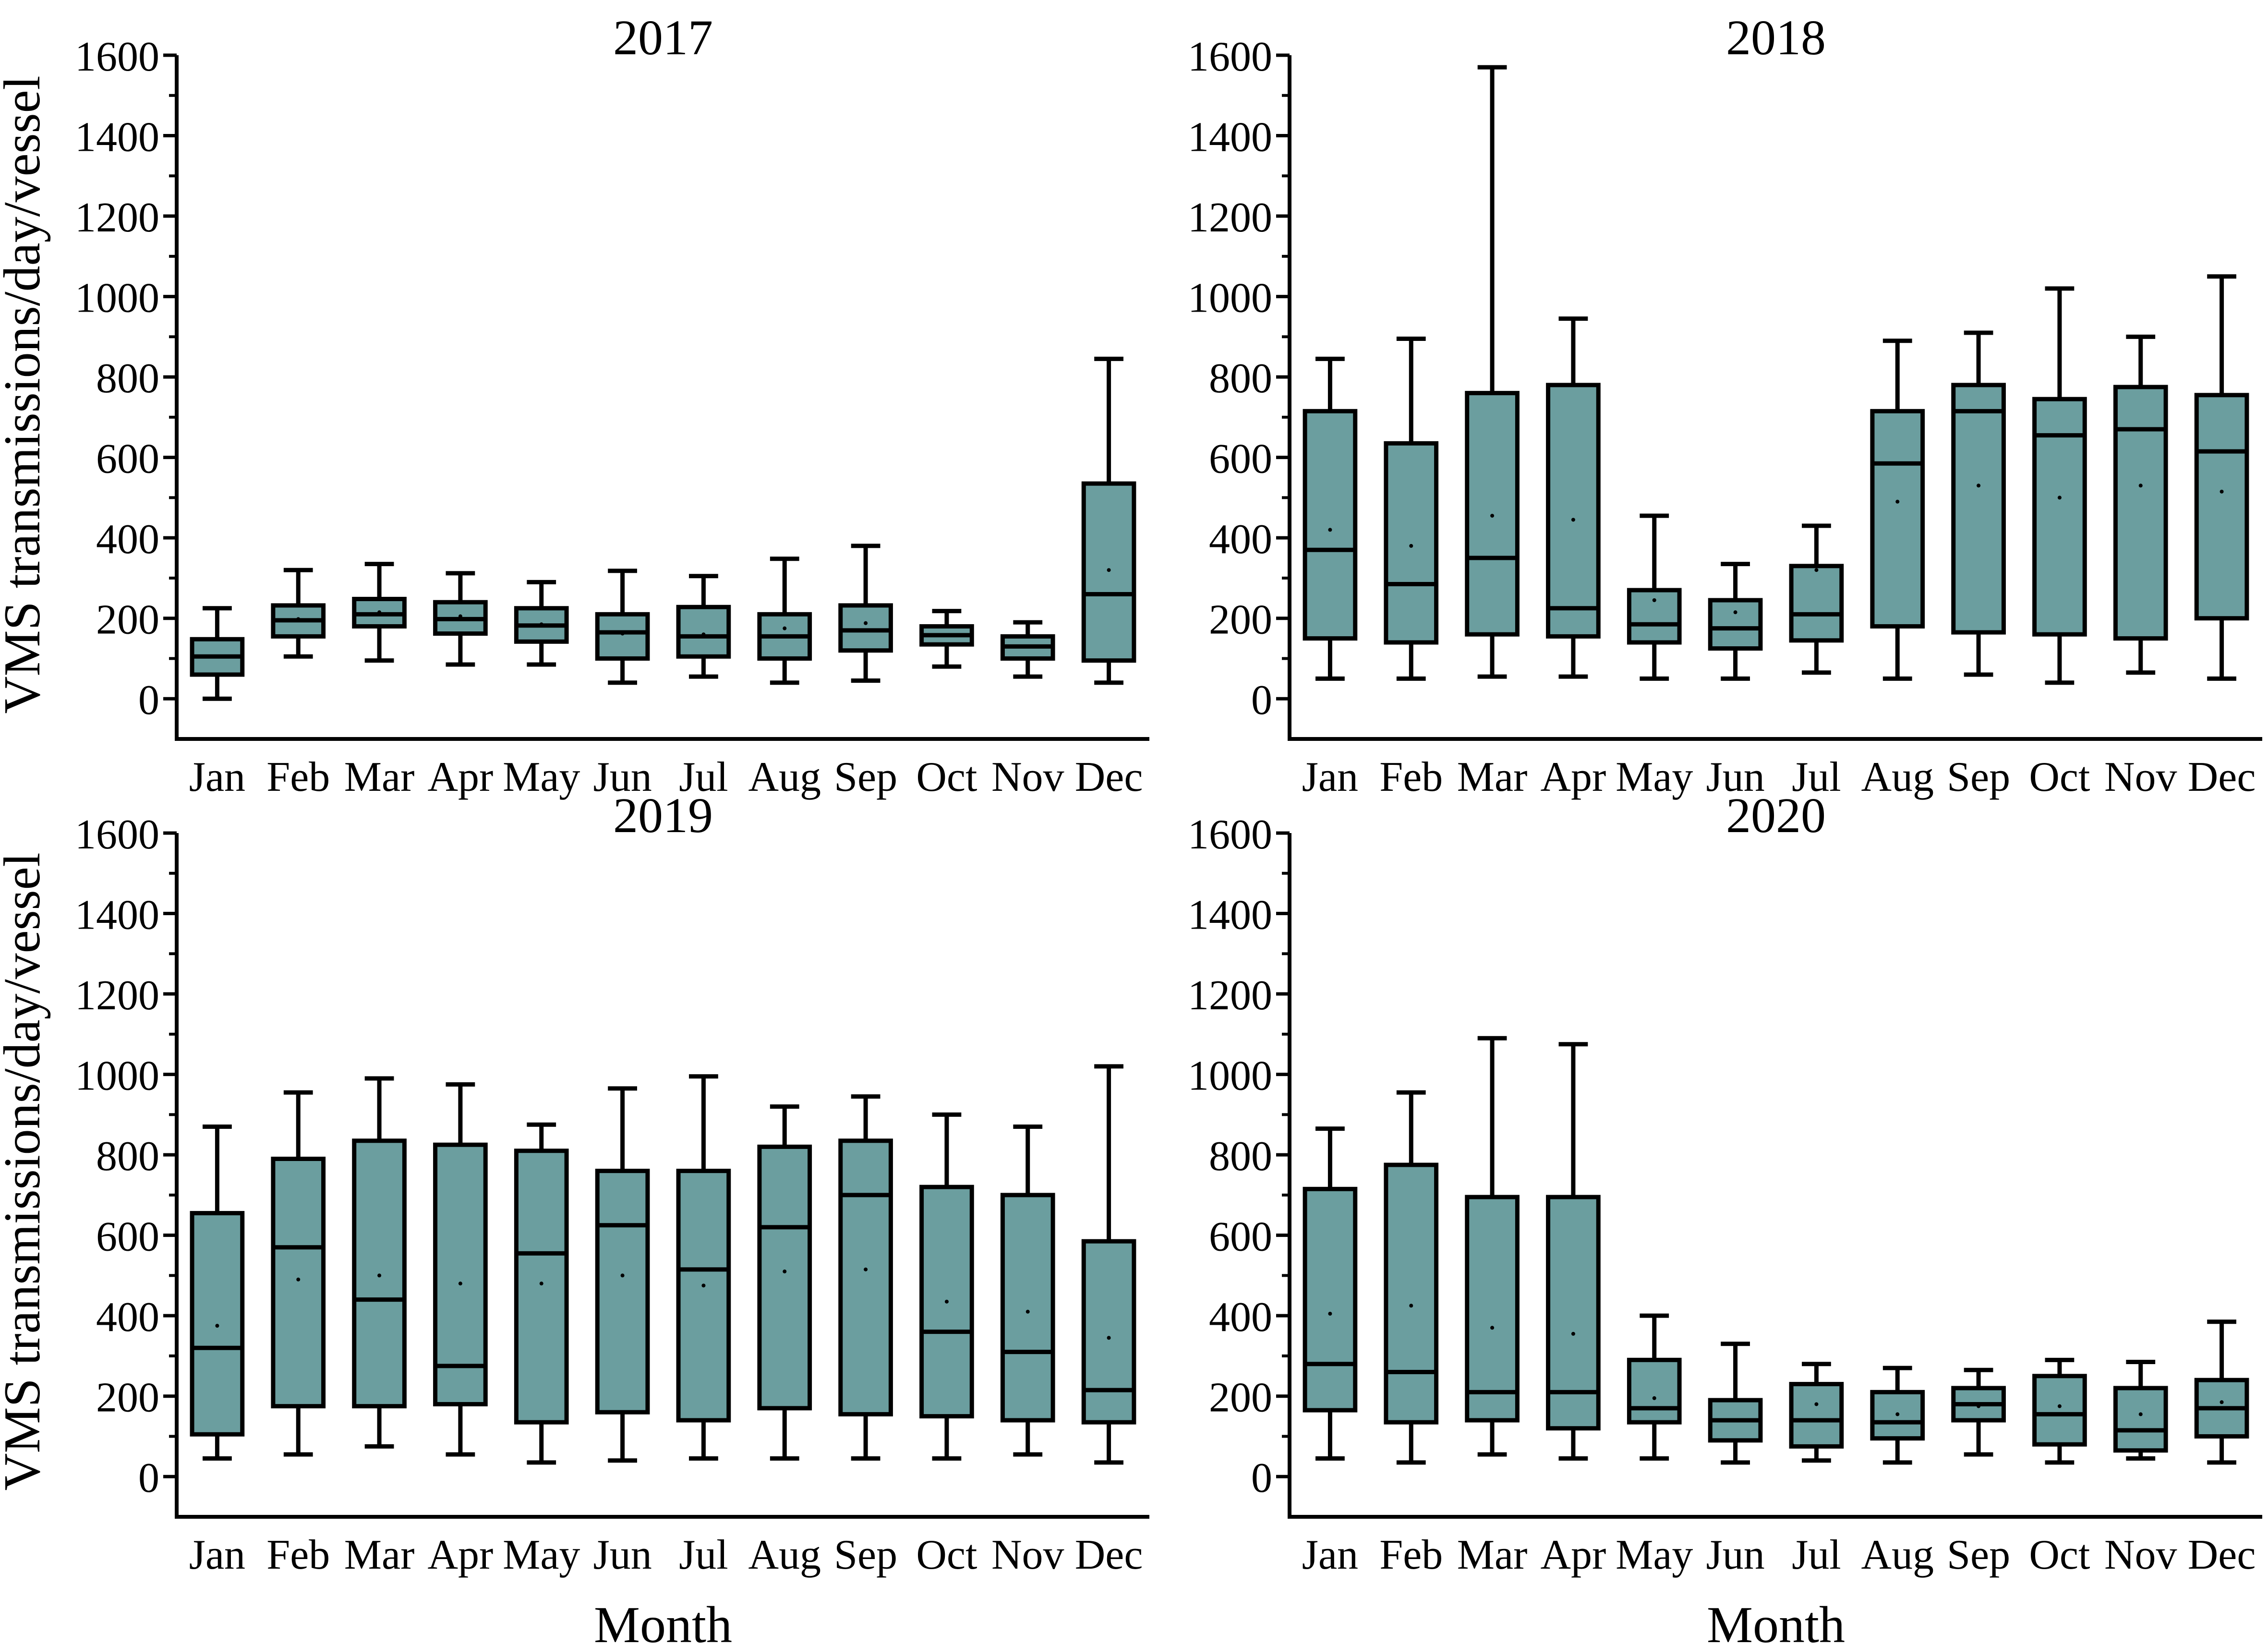 This screenshot has height=1645, width=2268. Describe the element at coordinates (1654, 657) in the screenshot. I see `box-may: May` at that location.